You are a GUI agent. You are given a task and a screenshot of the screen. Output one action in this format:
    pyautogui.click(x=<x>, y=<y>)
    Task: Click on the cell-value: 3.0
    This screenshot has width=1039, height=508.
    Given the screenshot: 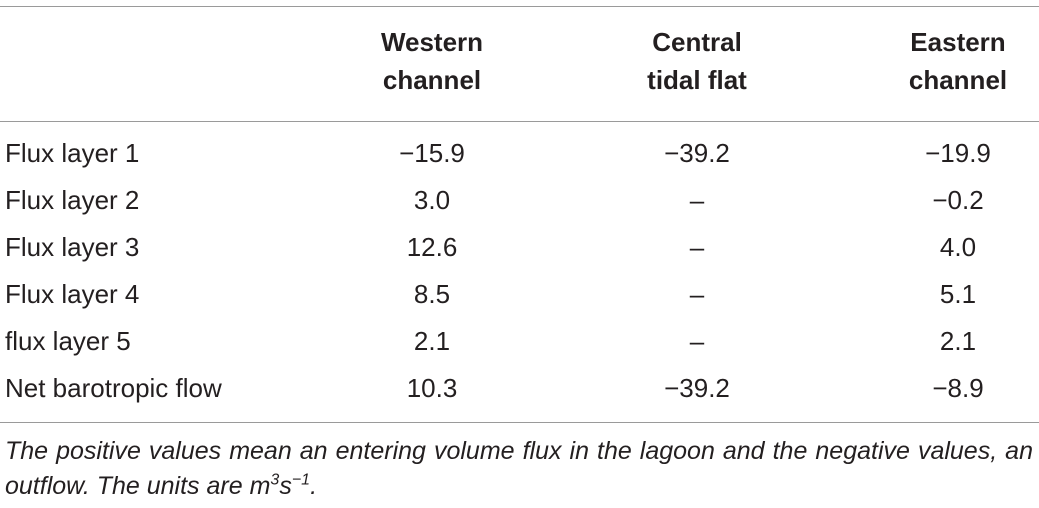 What is the action you would take?
    pyautogui.click(x=432, y=200)
    